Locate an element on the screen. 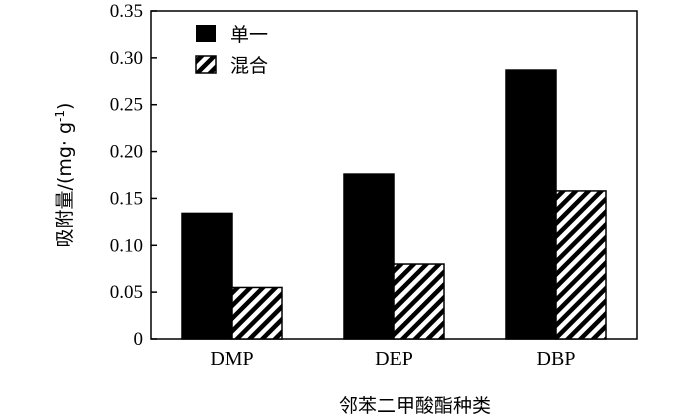  y-axis-title-main: 吸附量/(mg· g is located at coordinates (65, 185).